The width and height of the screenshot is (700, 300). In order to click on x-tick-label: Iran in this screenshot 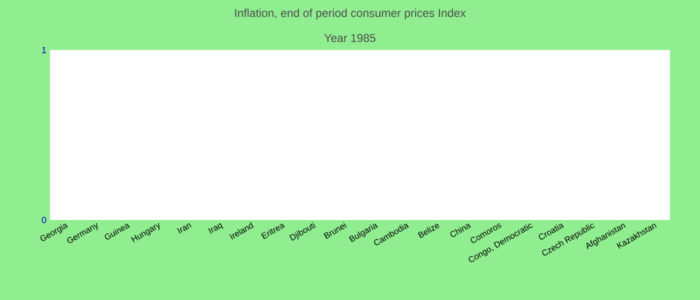, I will do `click(184, 228)`.